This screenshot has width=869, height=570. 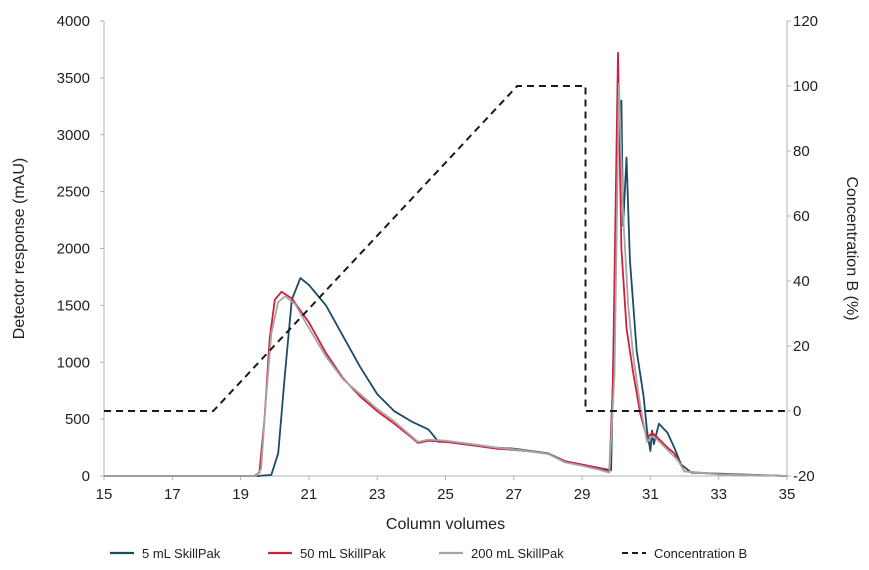 I want to click on x-tick-label: 29, so click(x=582, y=494).